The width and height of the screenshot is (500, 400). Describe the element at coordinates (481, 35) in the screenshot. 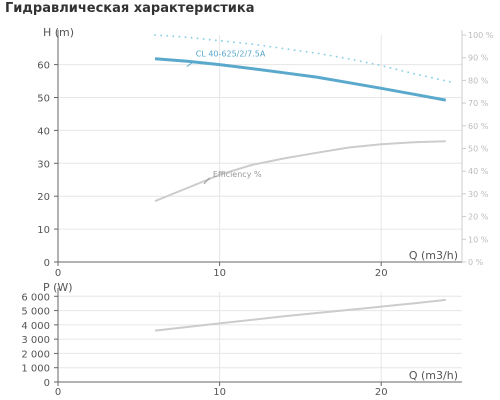

I see `y2-tick-label: 100 %` at that location.